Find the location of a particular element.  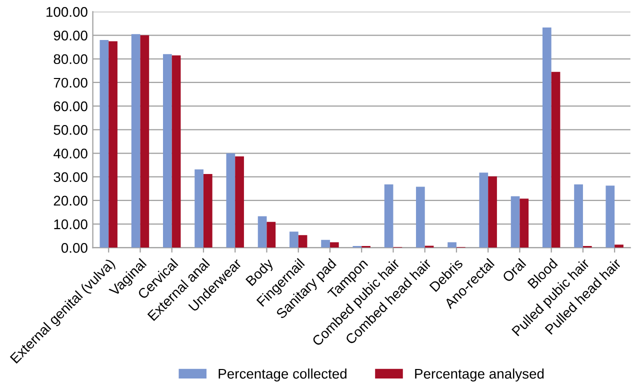

y-tick-label: 20.00 is located at coordinates (71, 201).